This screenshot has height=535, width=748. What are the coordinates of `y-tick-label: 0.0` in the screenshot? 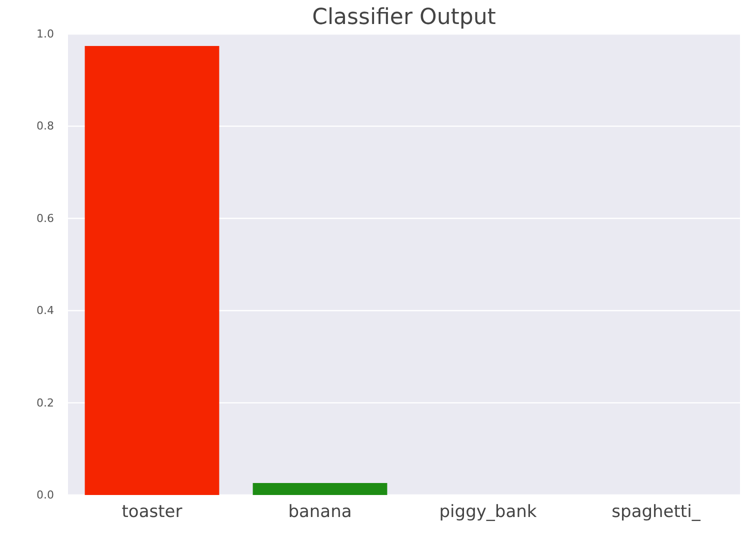 It's located at (45, 495).